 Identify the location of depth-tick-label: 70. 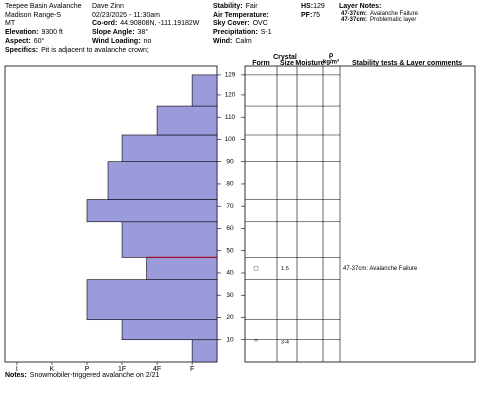
(230, 206).